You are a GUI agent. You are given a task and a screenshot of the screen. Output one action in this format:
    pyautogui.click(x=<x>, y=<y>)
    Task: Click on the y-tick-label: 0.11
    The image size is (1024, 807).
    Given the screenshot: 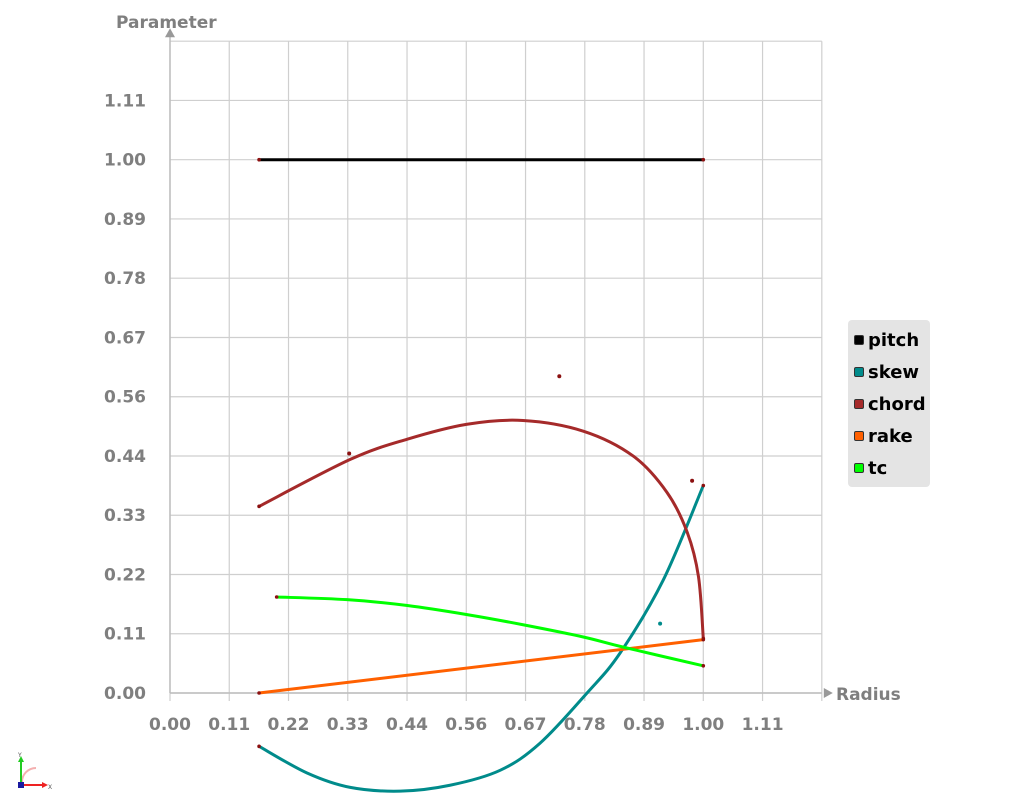 What is the action you would take?
    pyautogui.click(x=125, y=635)
    